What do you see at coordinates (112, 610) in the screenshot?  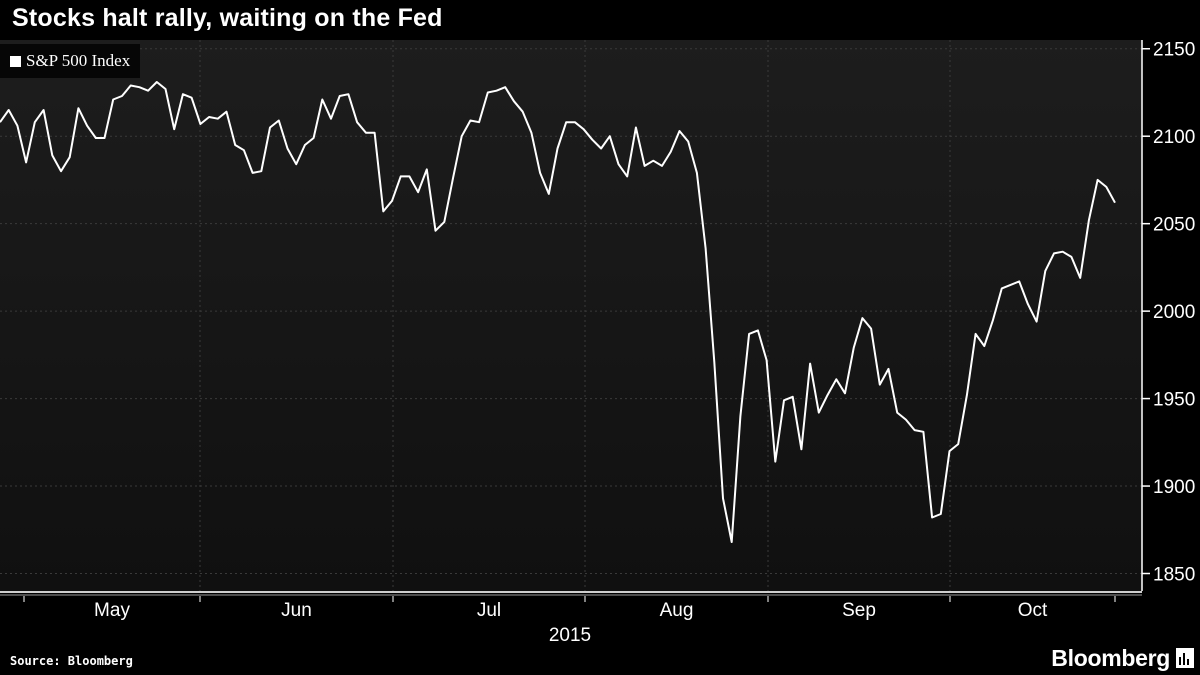 I see `x-tick-label: May` at bounding box center [112, 610].